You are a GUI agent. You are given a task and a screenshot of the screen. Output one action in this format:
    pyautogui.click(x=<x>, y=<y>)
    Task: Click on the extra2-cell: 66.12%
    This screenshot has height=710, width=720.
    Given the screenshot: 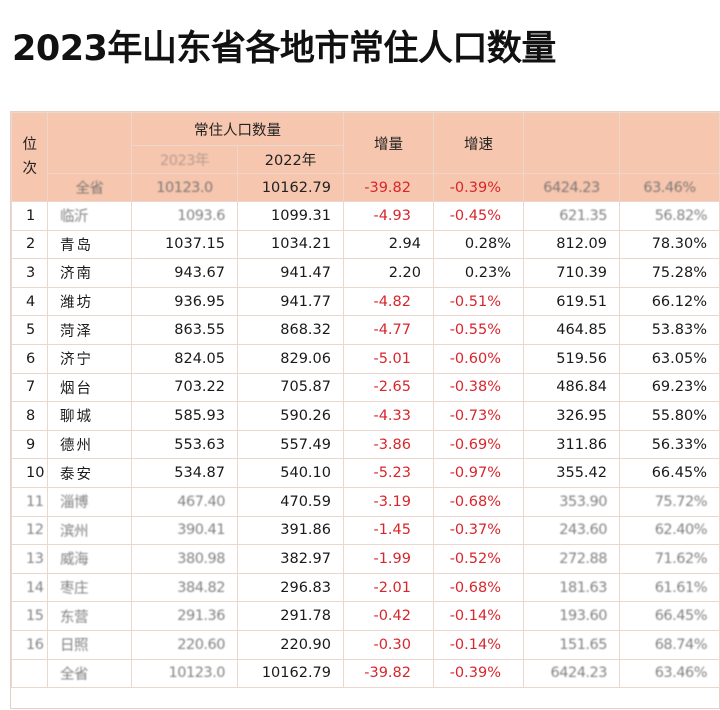 What is the action you would take?
    pyautogui.click(x=669, y=301)
    